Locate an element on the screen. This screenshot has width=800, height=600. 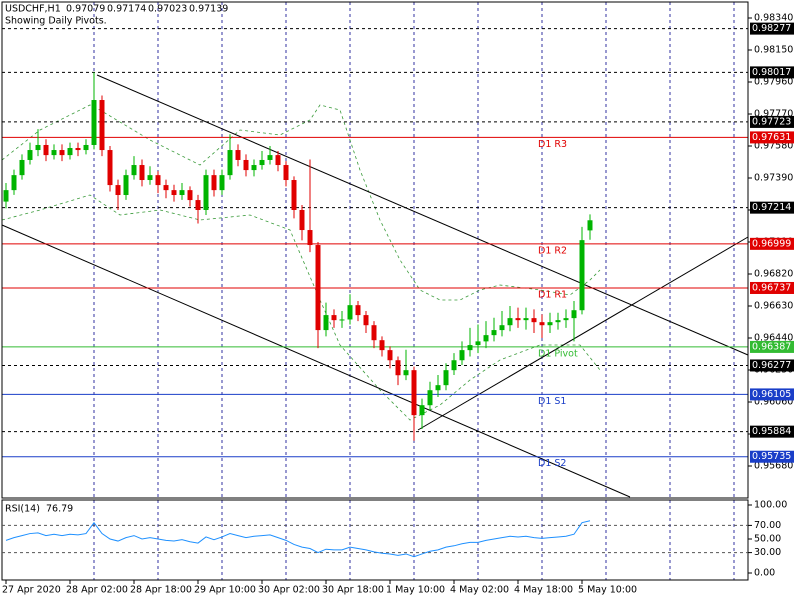
x-tick-label: 29 Apr 10:00 is located at coordinates (225, 590).